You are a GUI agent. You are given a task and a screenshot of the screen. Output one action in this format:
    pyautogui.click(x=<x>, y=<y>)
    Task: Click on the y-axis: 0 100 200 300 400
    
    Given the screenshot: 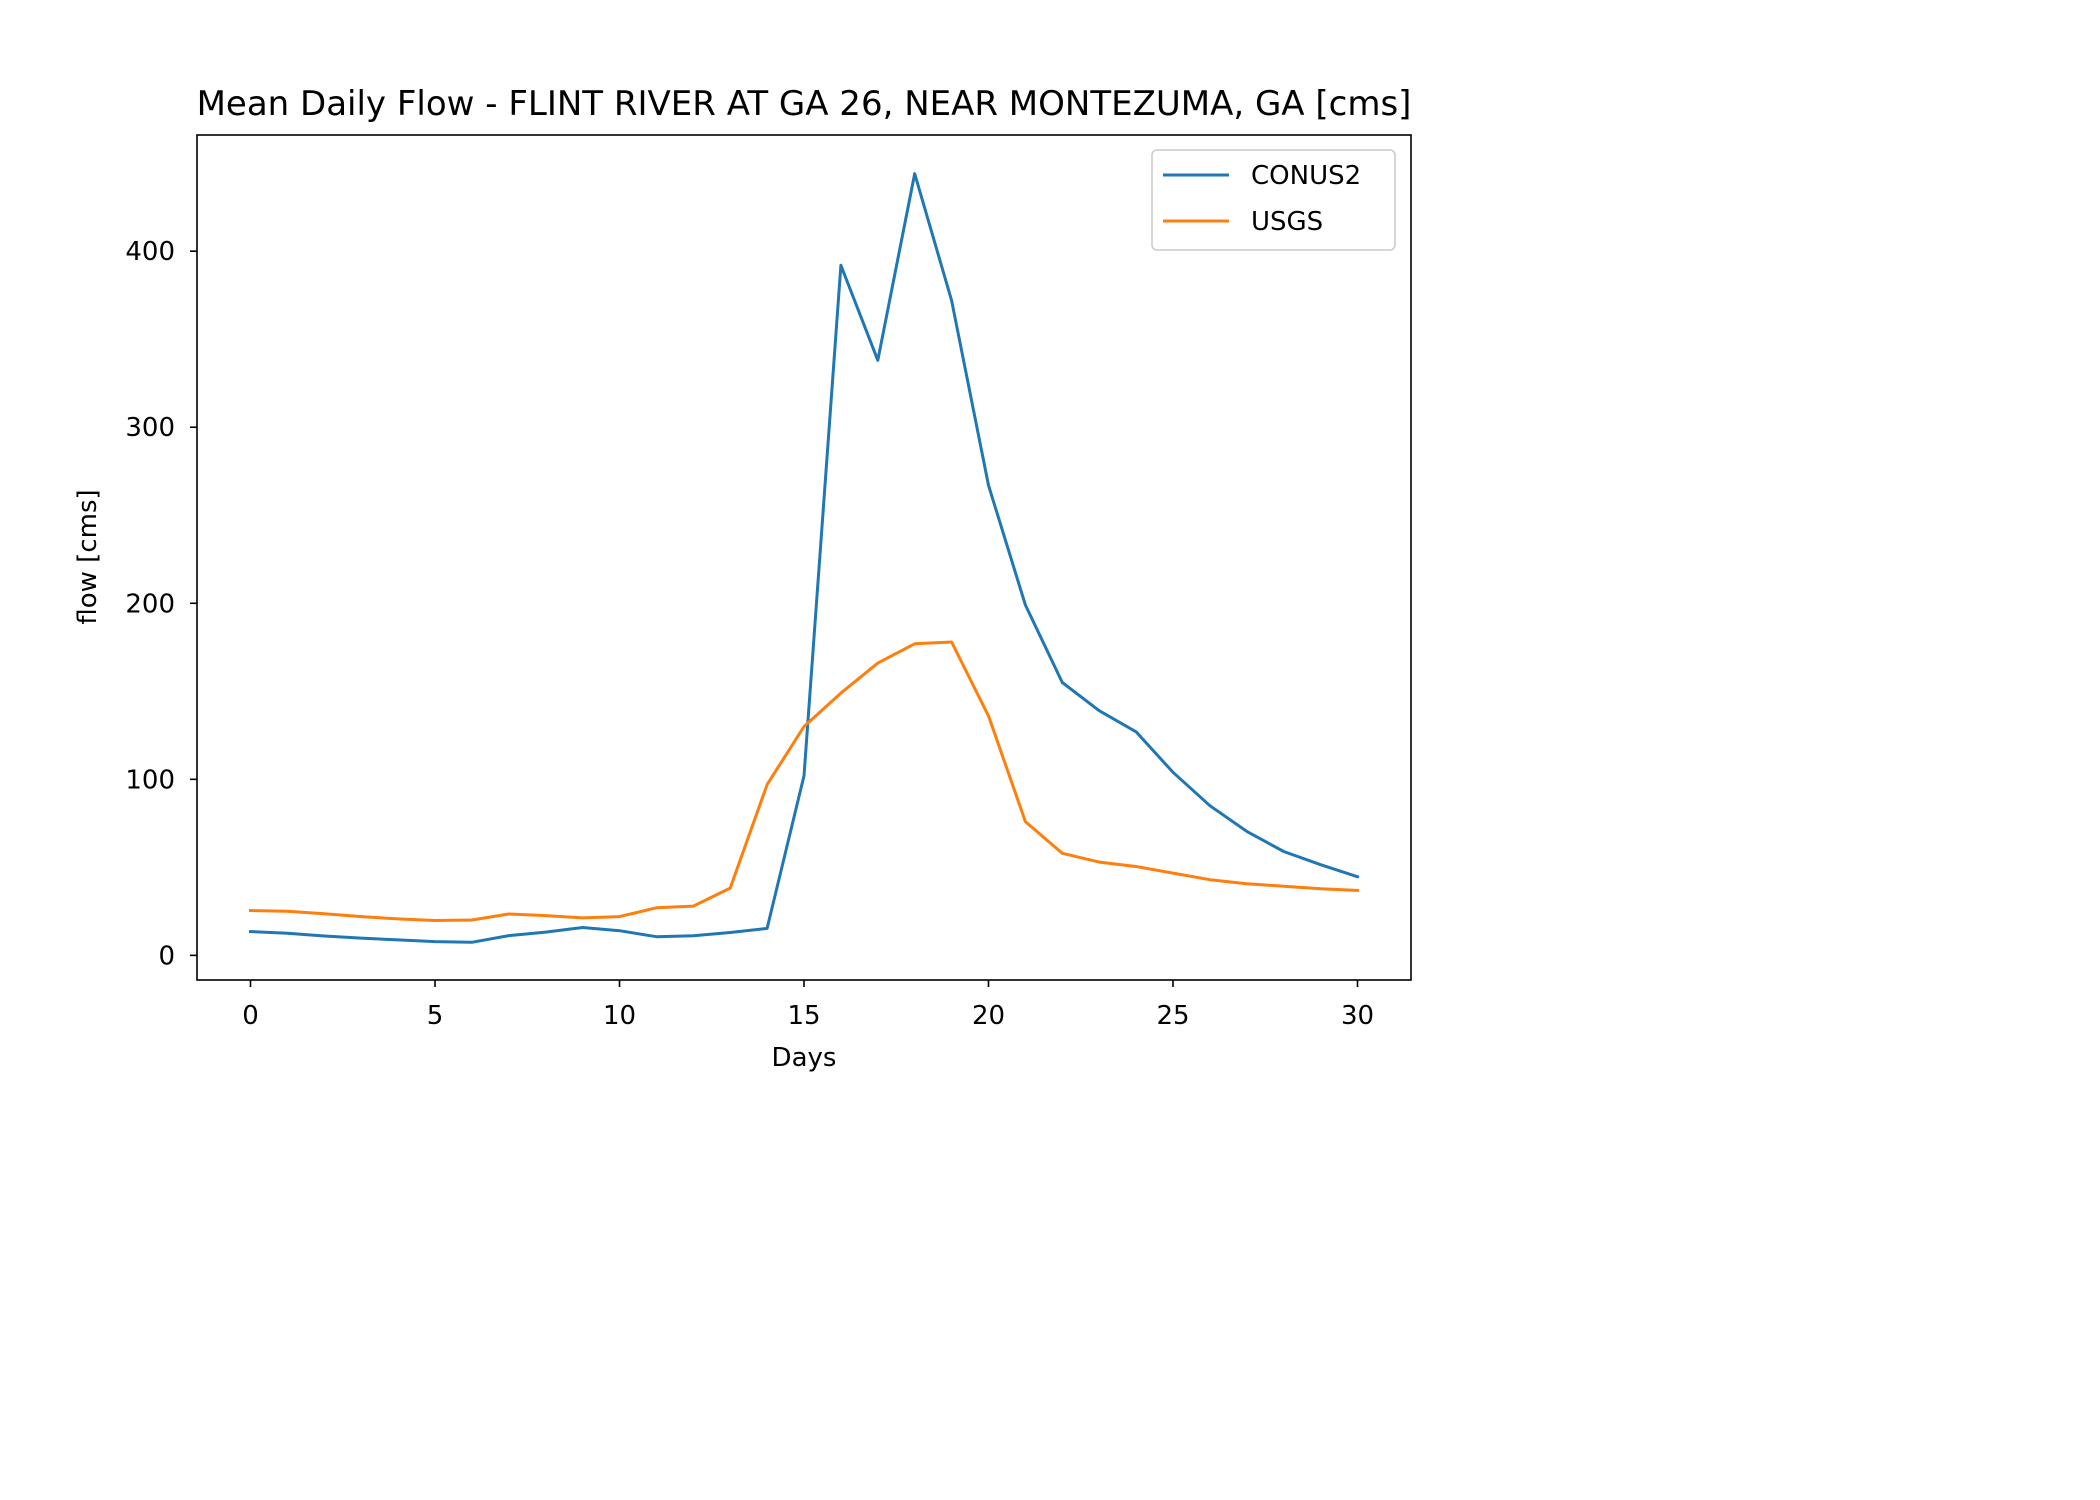 What is the action you would take?
    pyautogui.click(x=161, y=604)
    